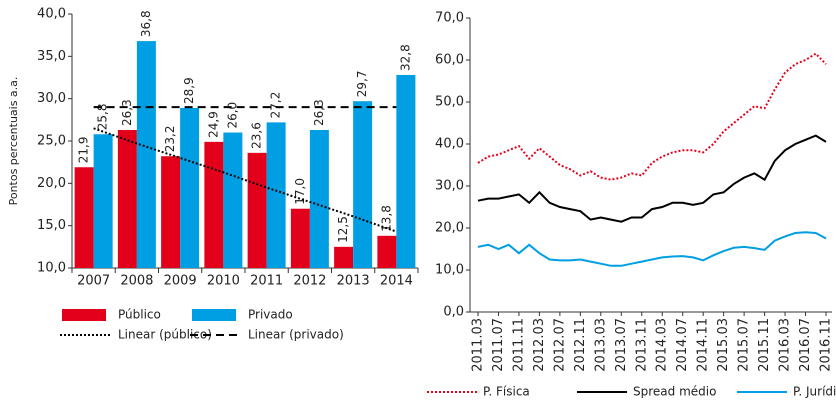 The height and width of the screenshot is (400, 836). What do you see at coordinates (353, 281) in the screenshot?
I see `x-tick-label: 2013` at bounding box center [353, 281].